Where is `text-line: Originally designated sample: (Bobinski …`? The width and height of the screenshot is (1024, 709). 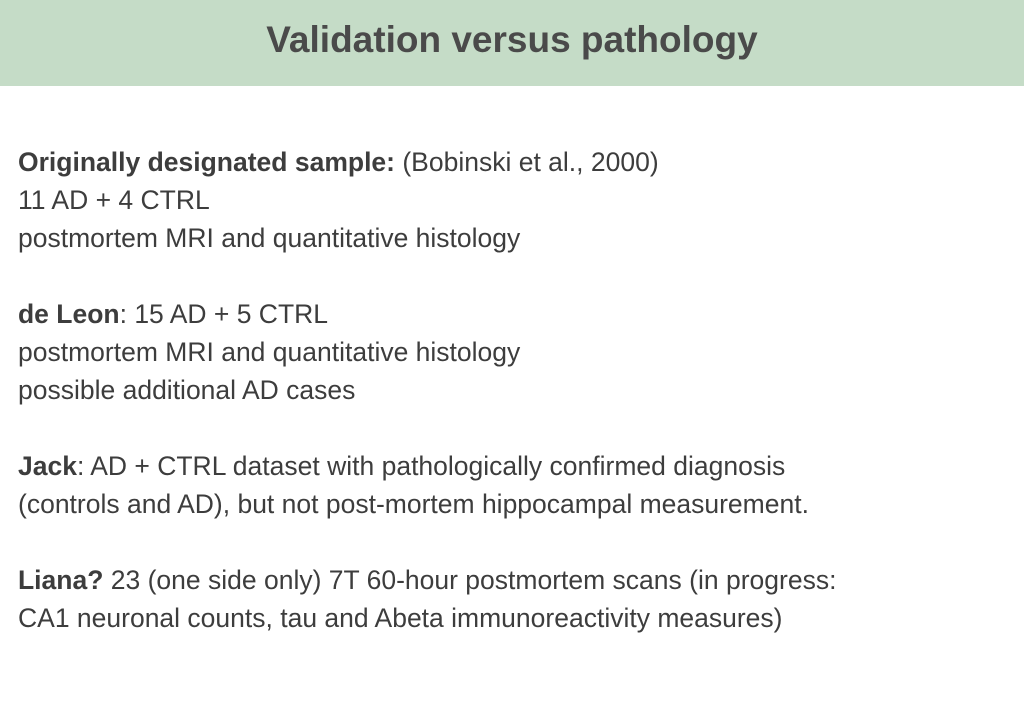
text-line: Originally designated sample: (Bobinski … is located at coordinates (518, 162).